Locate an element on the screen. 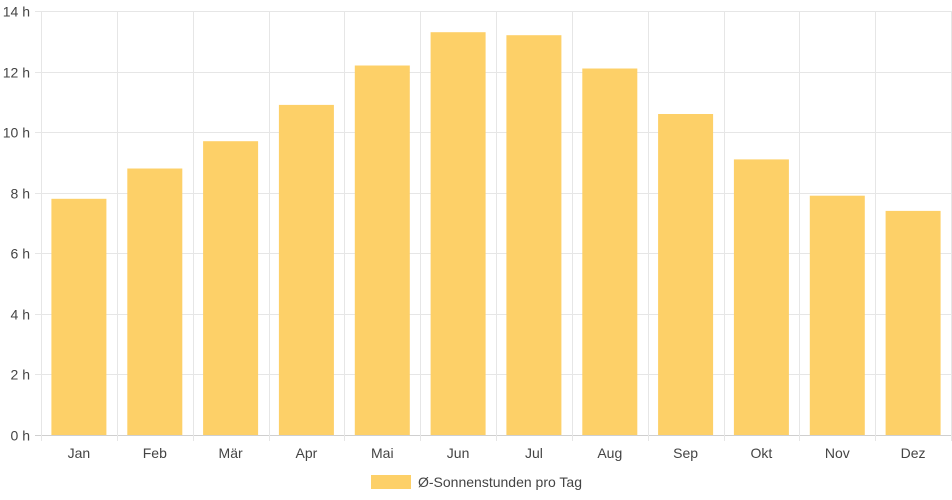 Image resolution: width=952 pixels, height=500 pixels. y-tick-label: 12 h is located at coordinates (16, 73).